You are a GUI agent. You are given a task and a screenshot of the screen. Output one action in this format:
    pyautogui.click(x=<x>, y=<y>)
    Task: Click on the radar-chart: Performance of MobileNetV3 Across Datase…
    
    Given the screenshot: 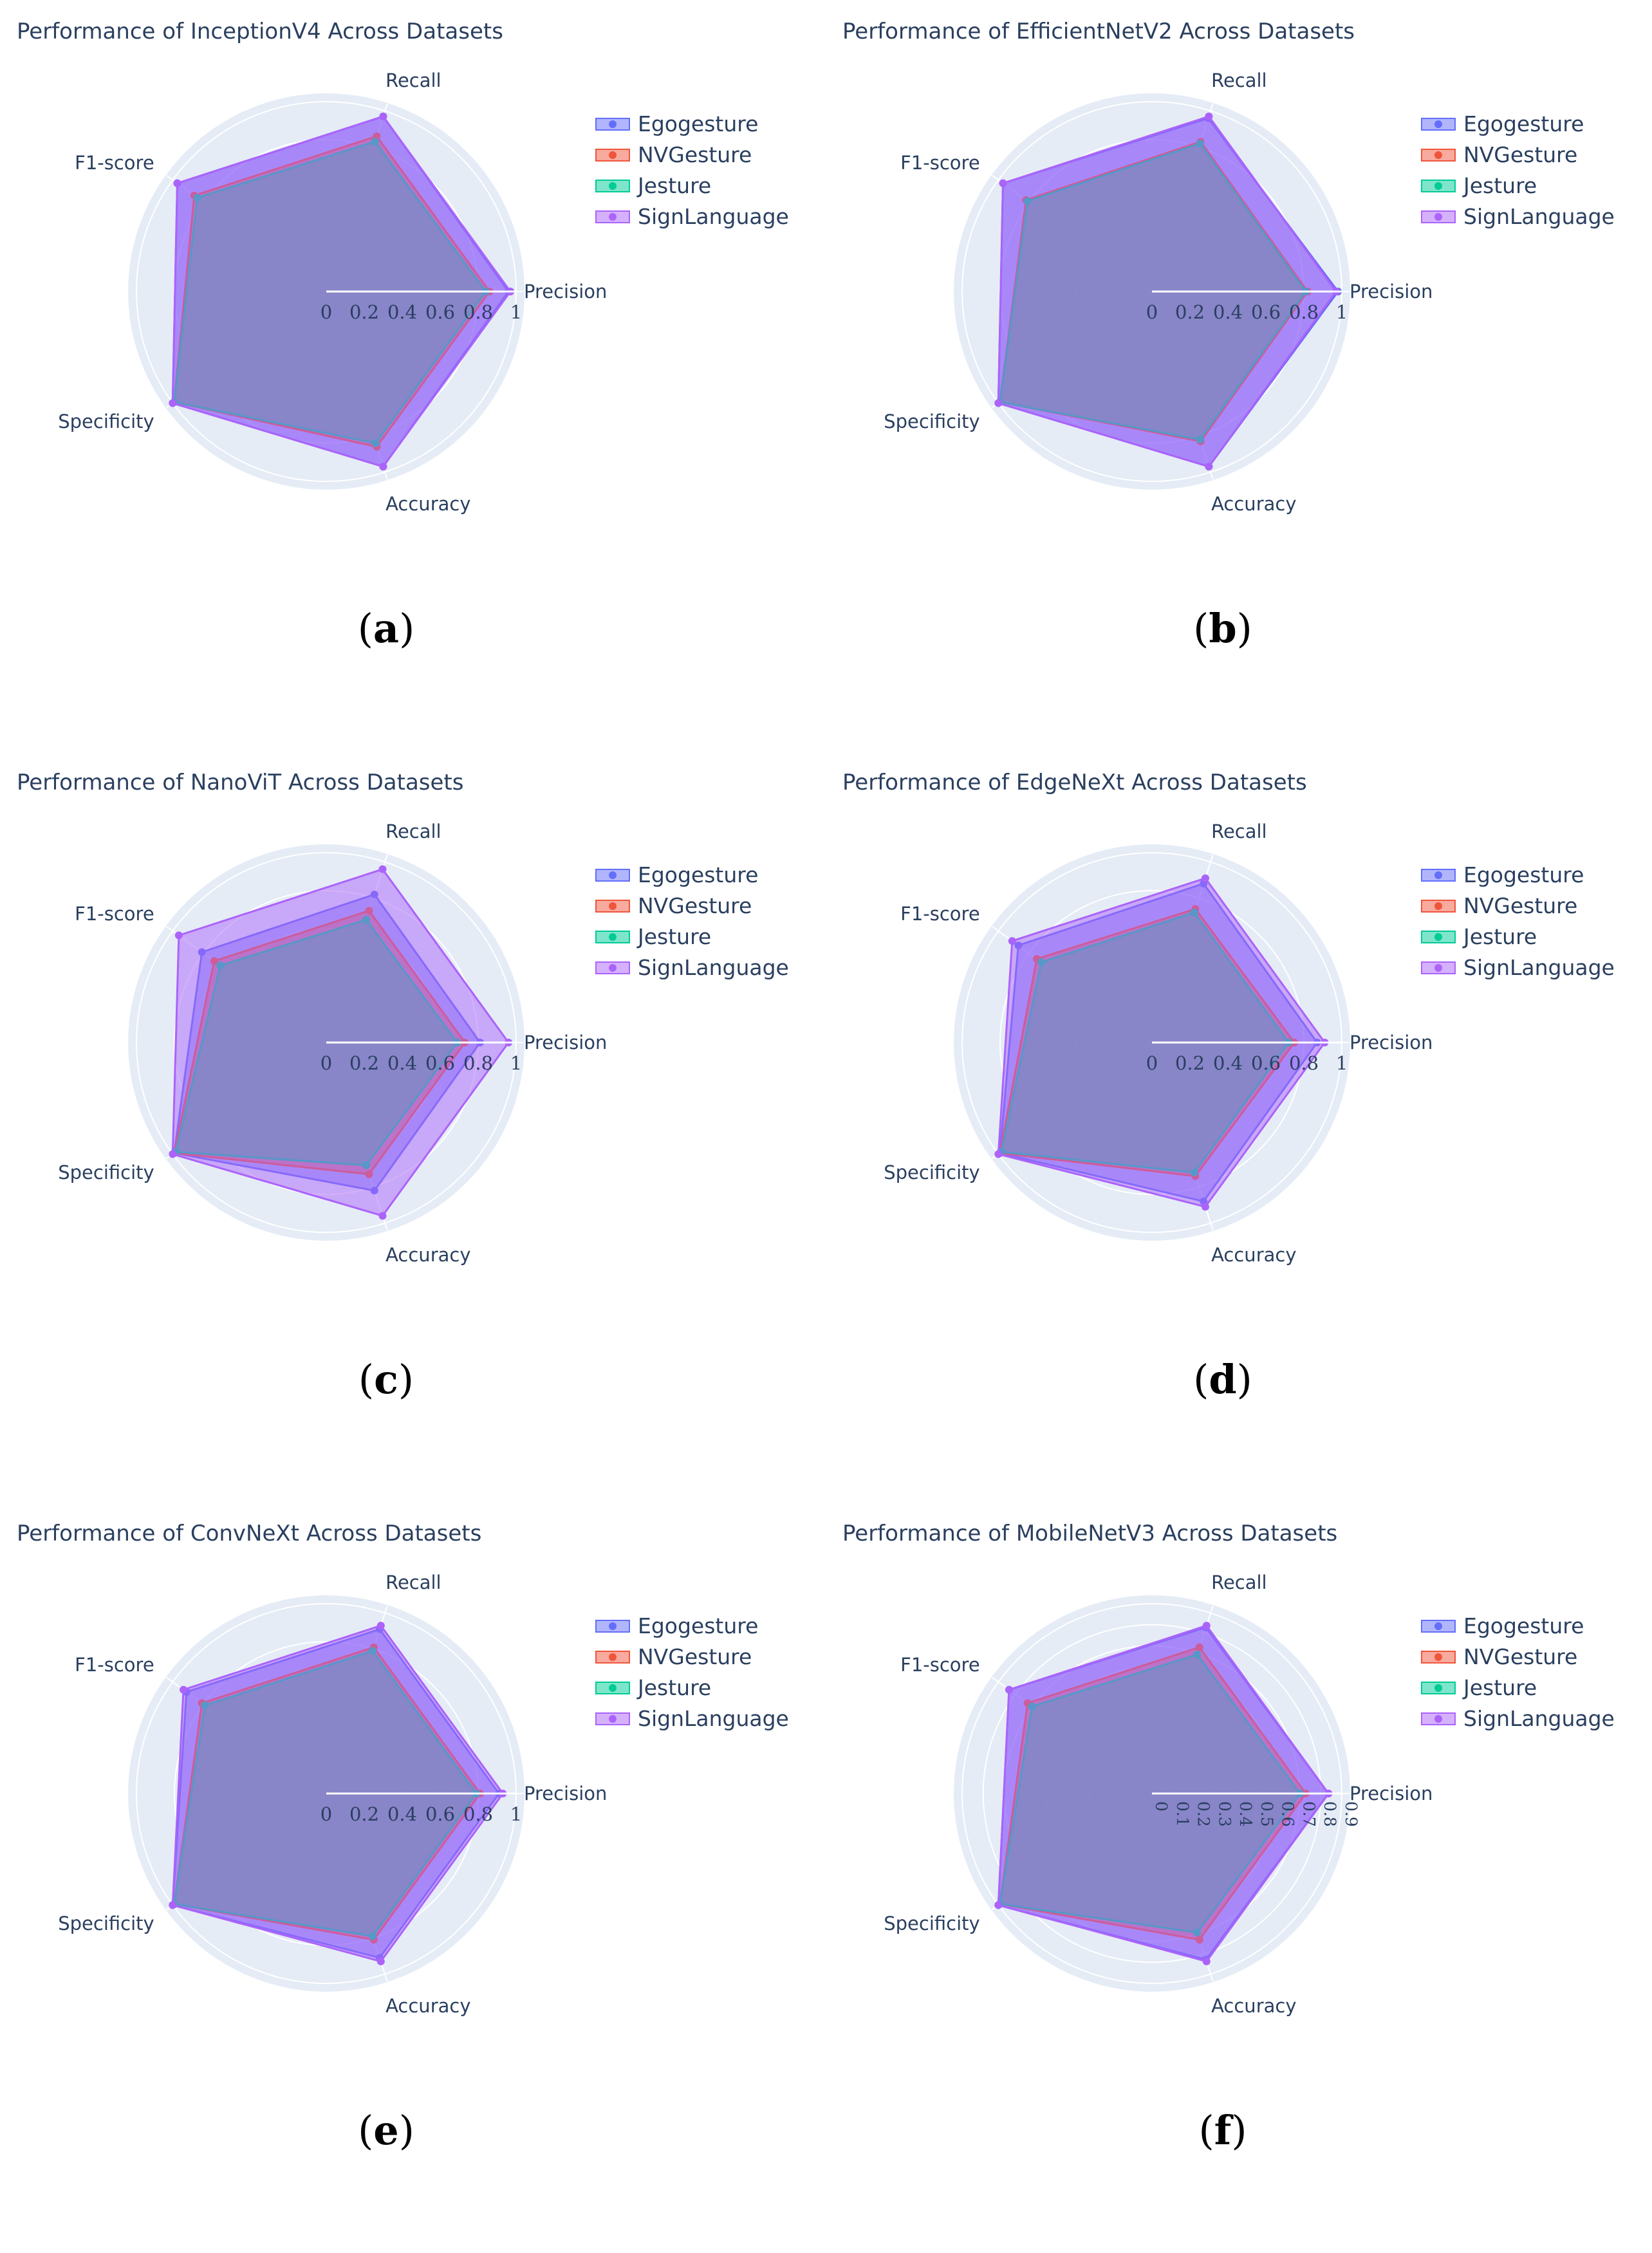 What is the action you would take?
    pyautogui.click(x=1228, y=1769)
    